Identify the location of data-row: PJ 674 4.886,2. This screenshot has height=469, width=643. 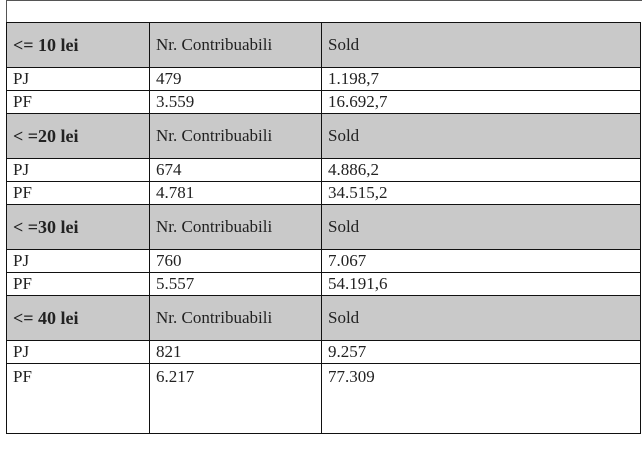
(323, 170).